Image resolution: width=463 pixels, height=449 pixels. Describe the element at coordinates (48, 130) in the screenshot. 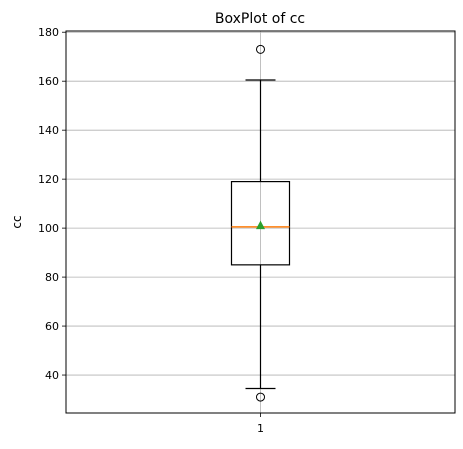

I see `y-tick-label: 140` at that location.